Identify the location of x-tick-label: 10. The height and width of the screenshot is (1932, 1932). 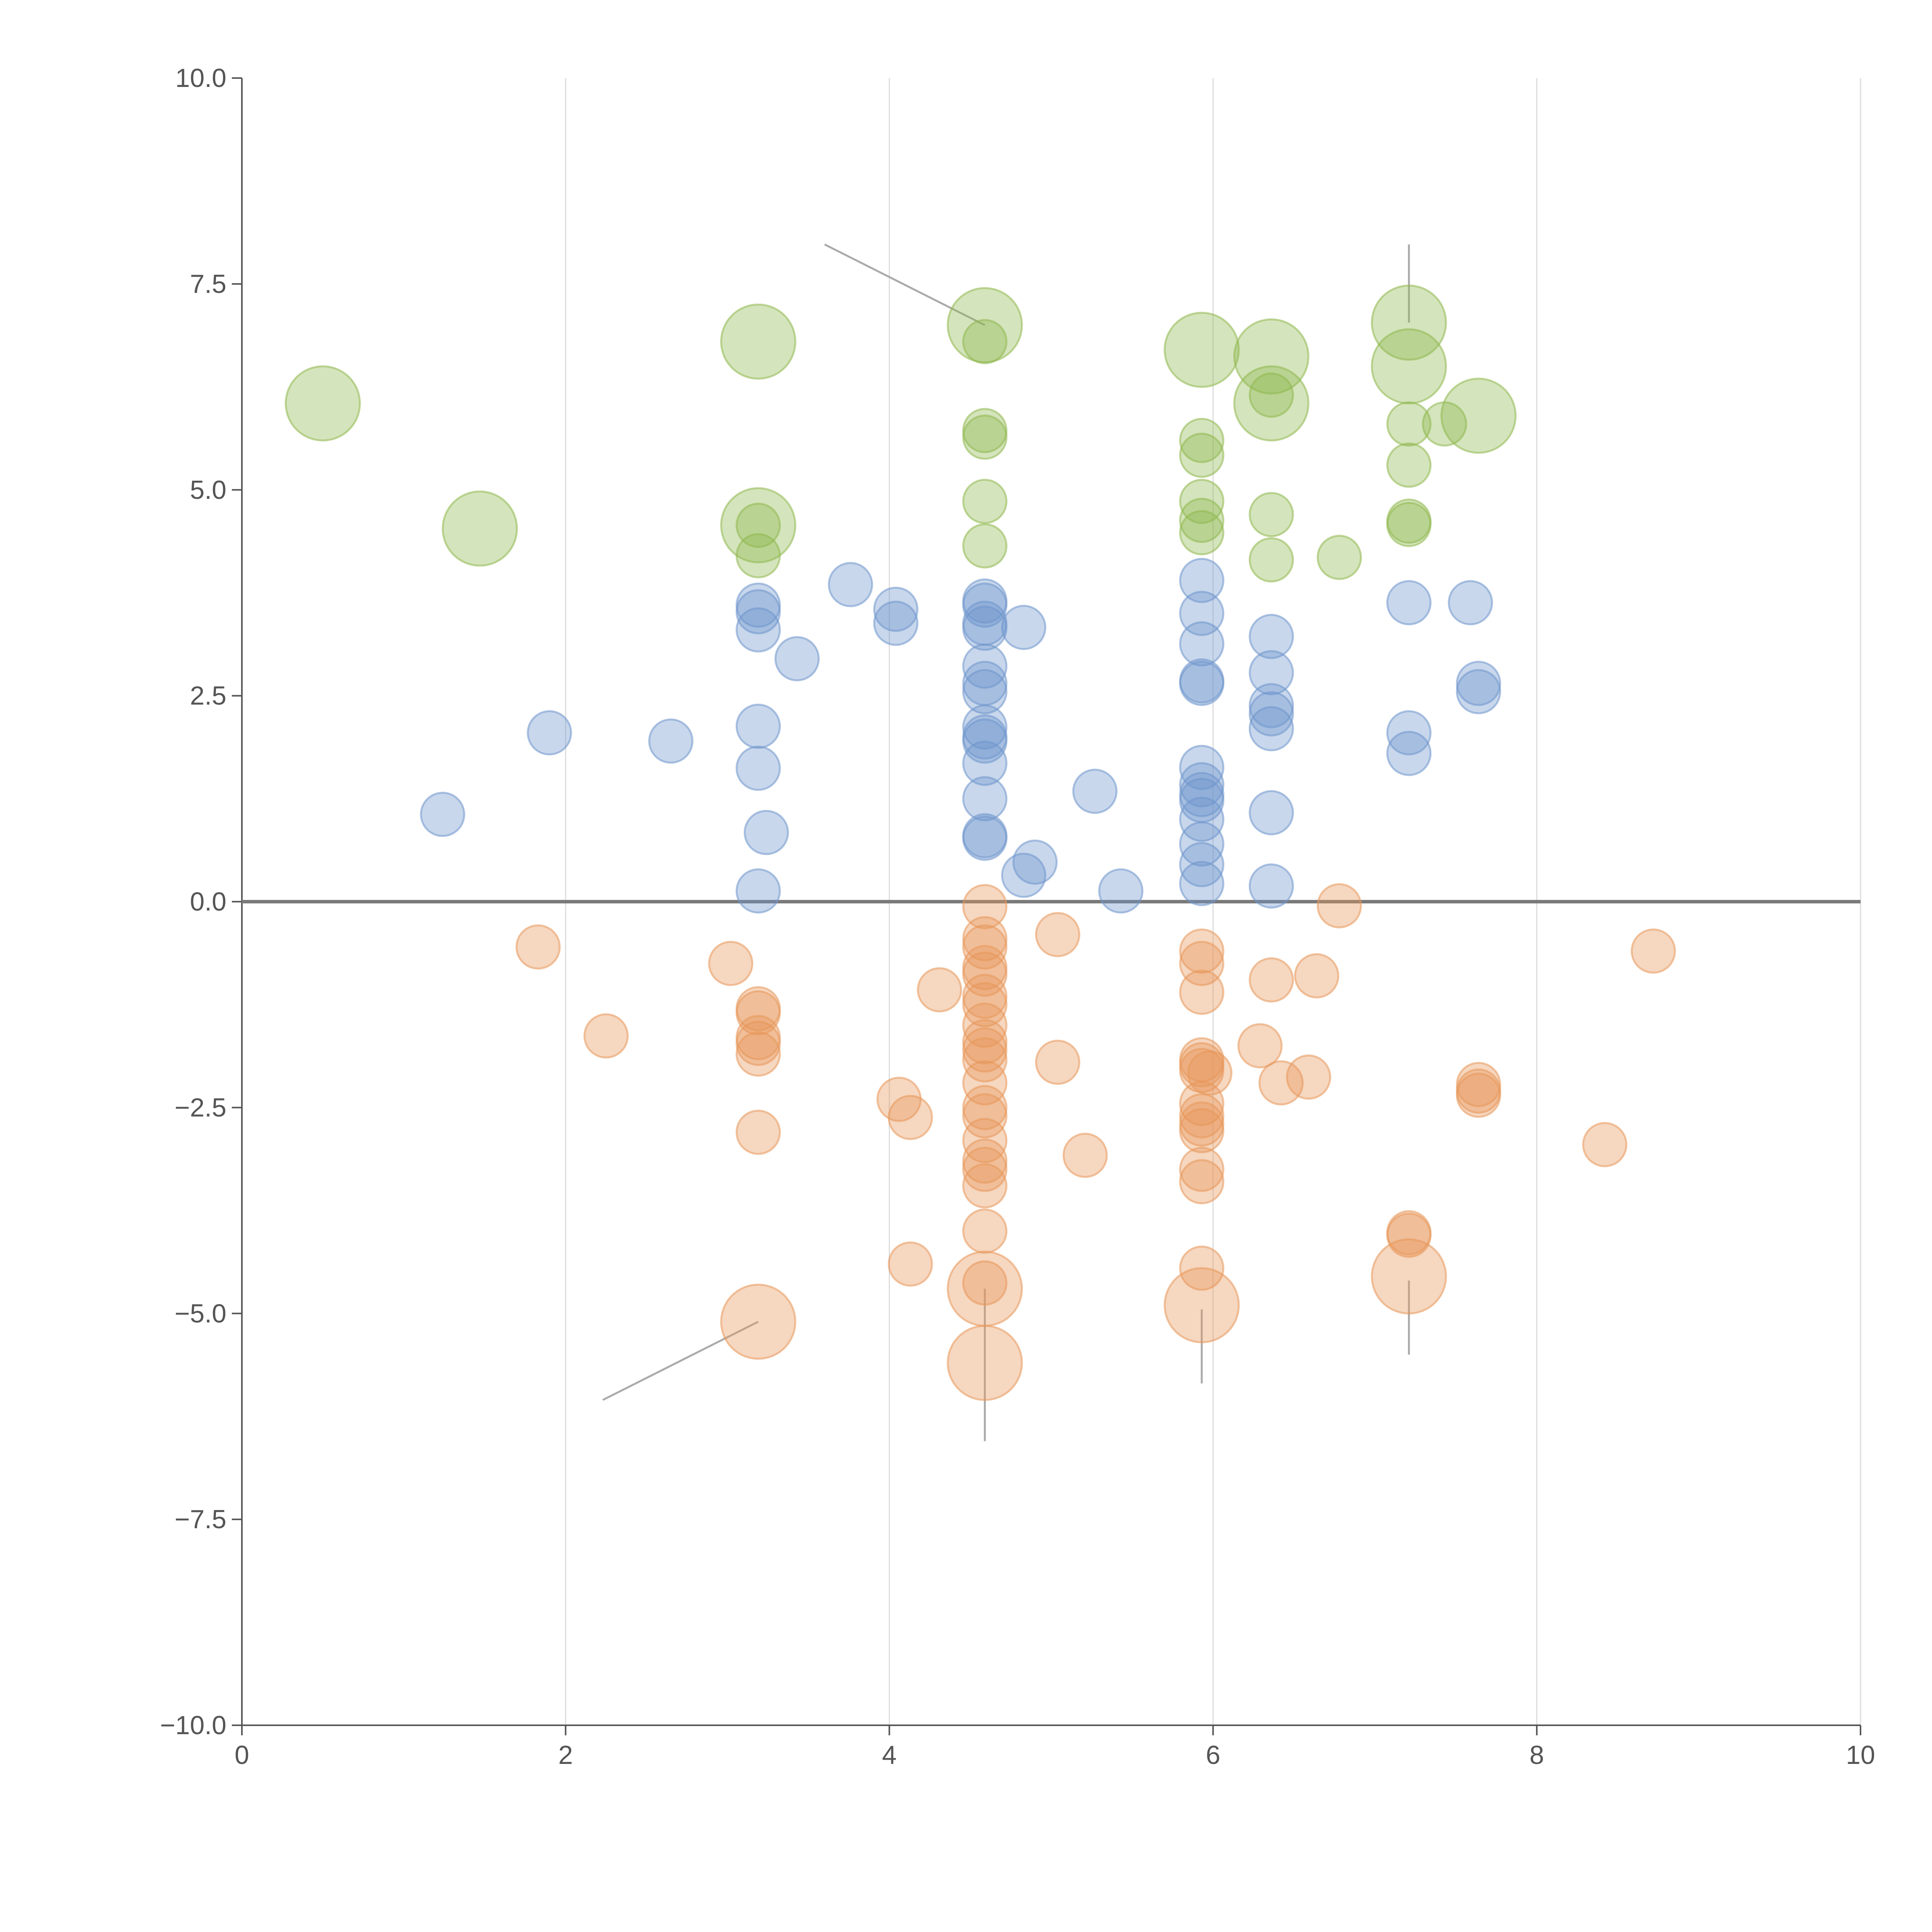
(1860, 1755).